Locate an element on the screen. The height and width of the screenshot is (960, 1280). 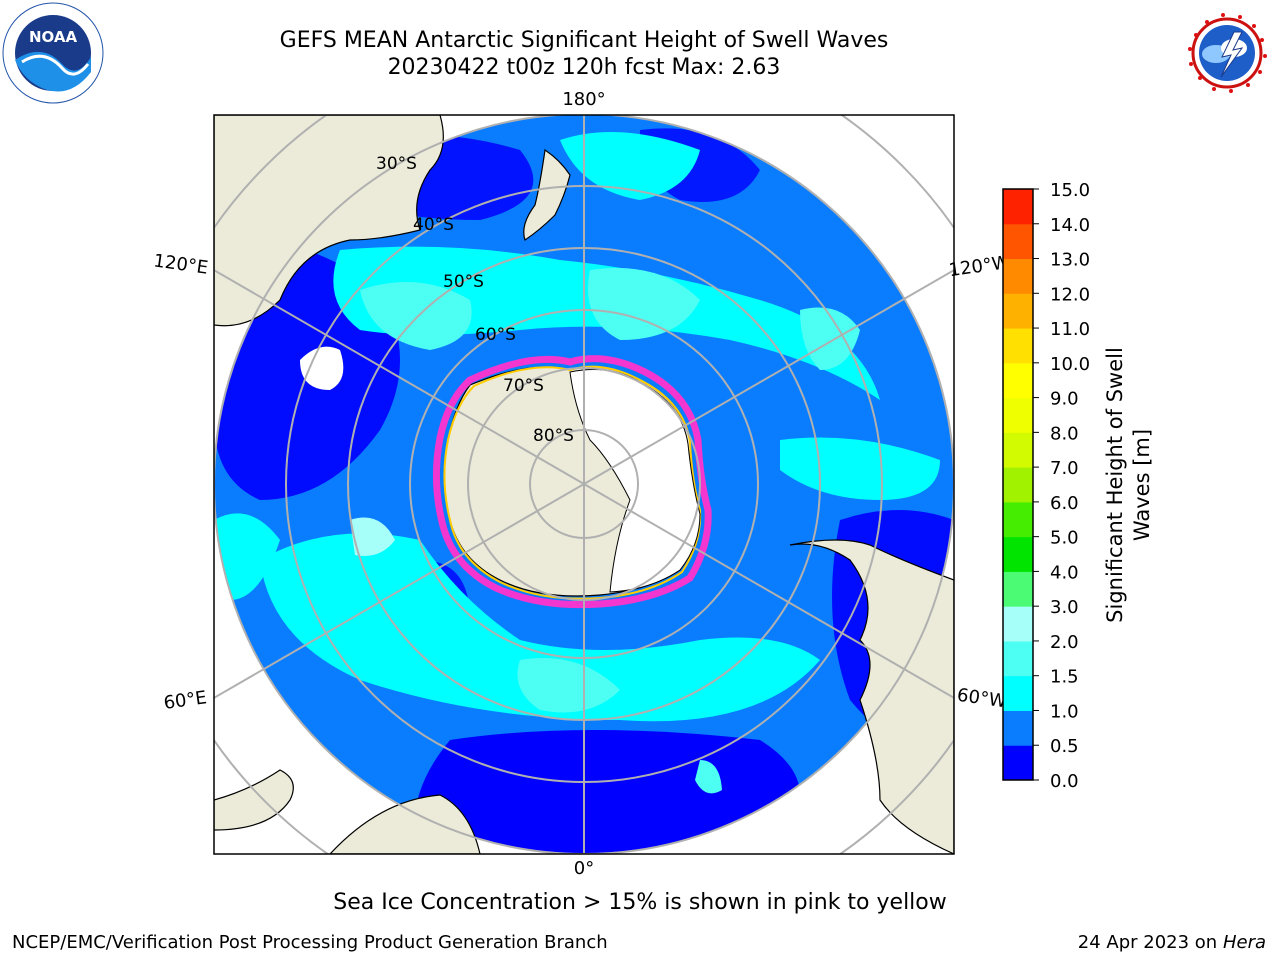
colorbar-tick-label: 6.0 is located at coordinates (1064, 503).